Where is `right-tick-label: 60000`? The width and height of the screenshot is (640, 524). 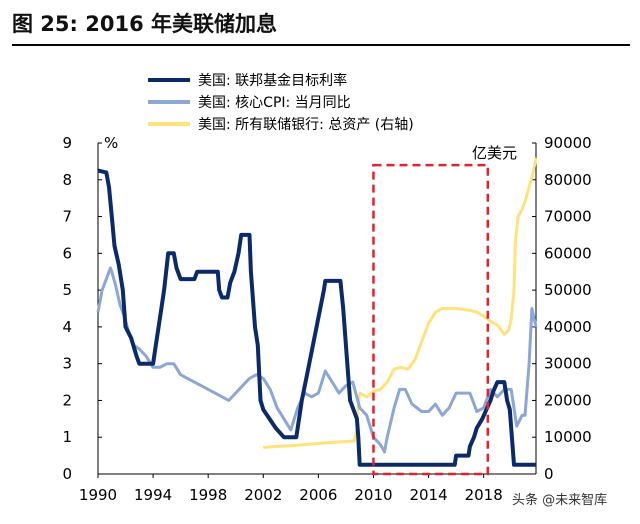 right-tick-label: 60000 is located at coordinates (568, 253).